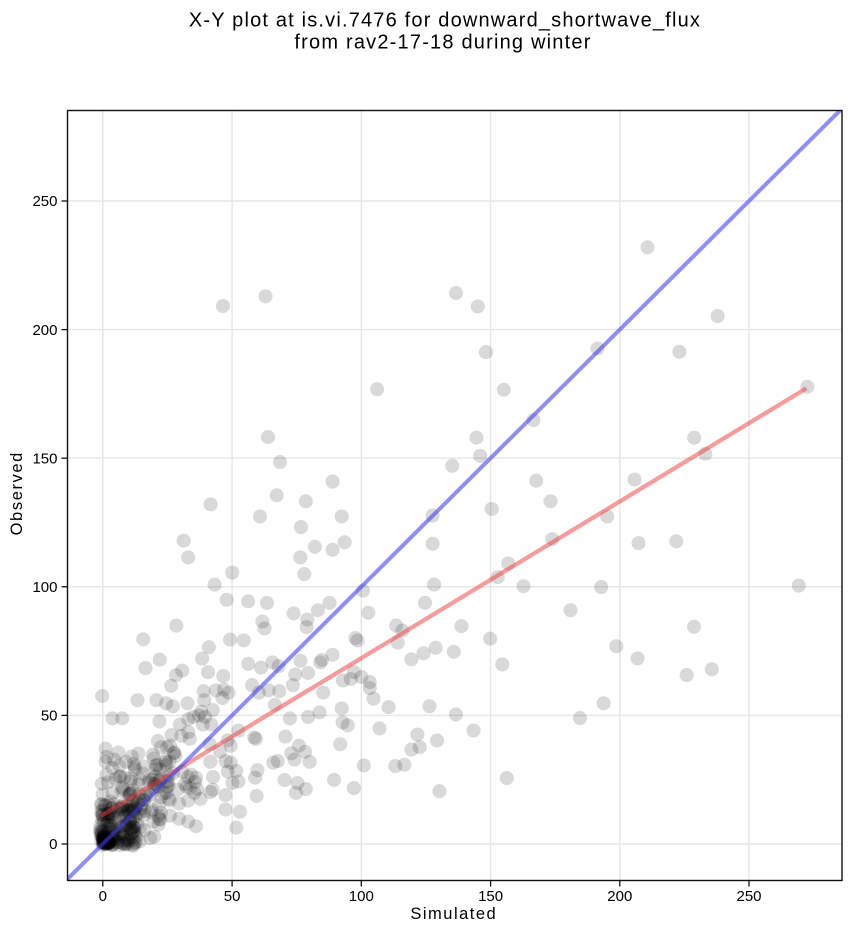 Image resolution: width=851 pixels, height=934 pixels. Describe the element at coordinates (442, 43) in the screenshot. I see `svg-text: from rav2-17-18 during winter` at that location.